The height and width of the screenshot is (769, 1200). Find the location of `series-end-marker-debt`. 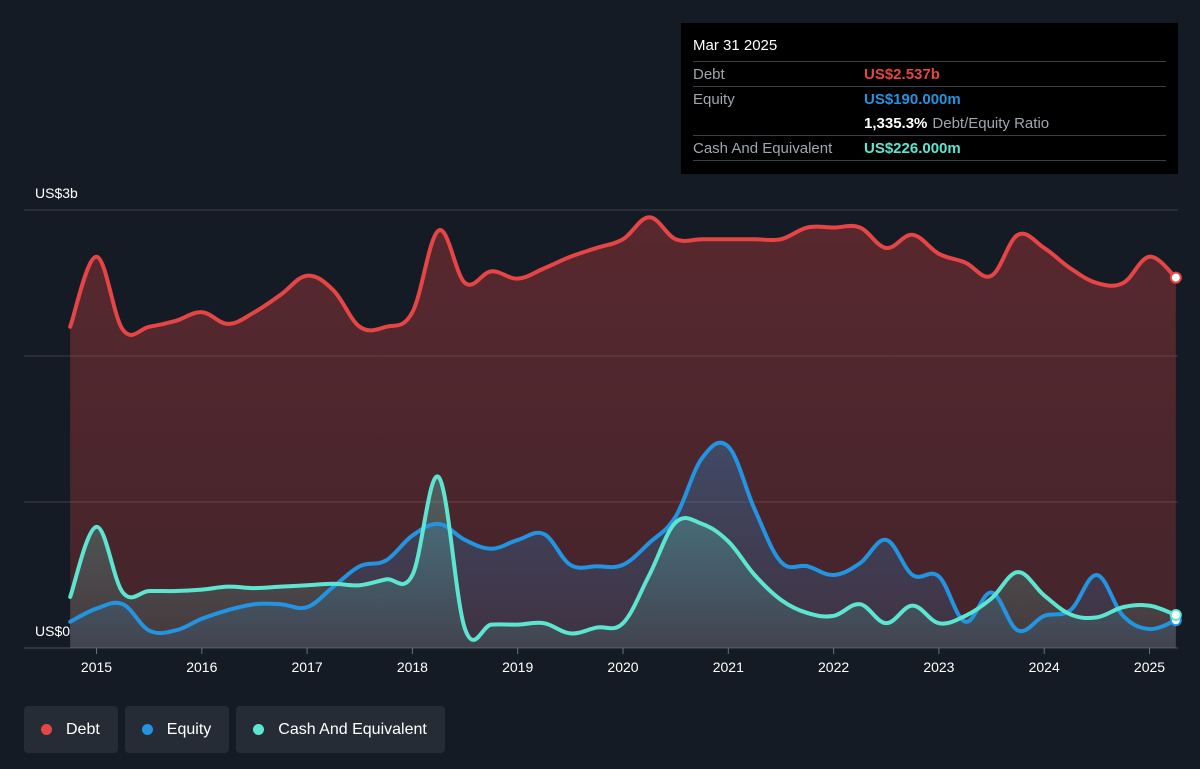

series-end-marker-debt is located at coordinates (1175, 277).